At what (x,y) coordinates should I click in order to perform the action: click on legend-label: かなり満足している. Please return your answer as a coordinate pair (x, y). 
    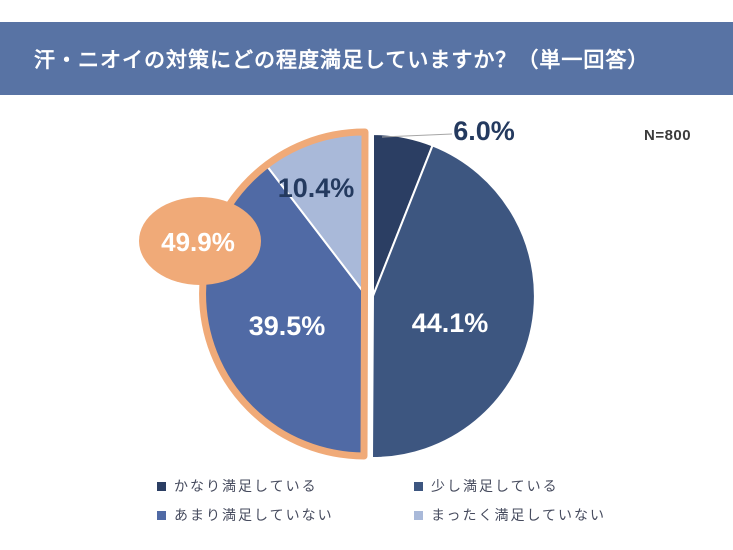
    Looking at the image, I should click on (246, 486).